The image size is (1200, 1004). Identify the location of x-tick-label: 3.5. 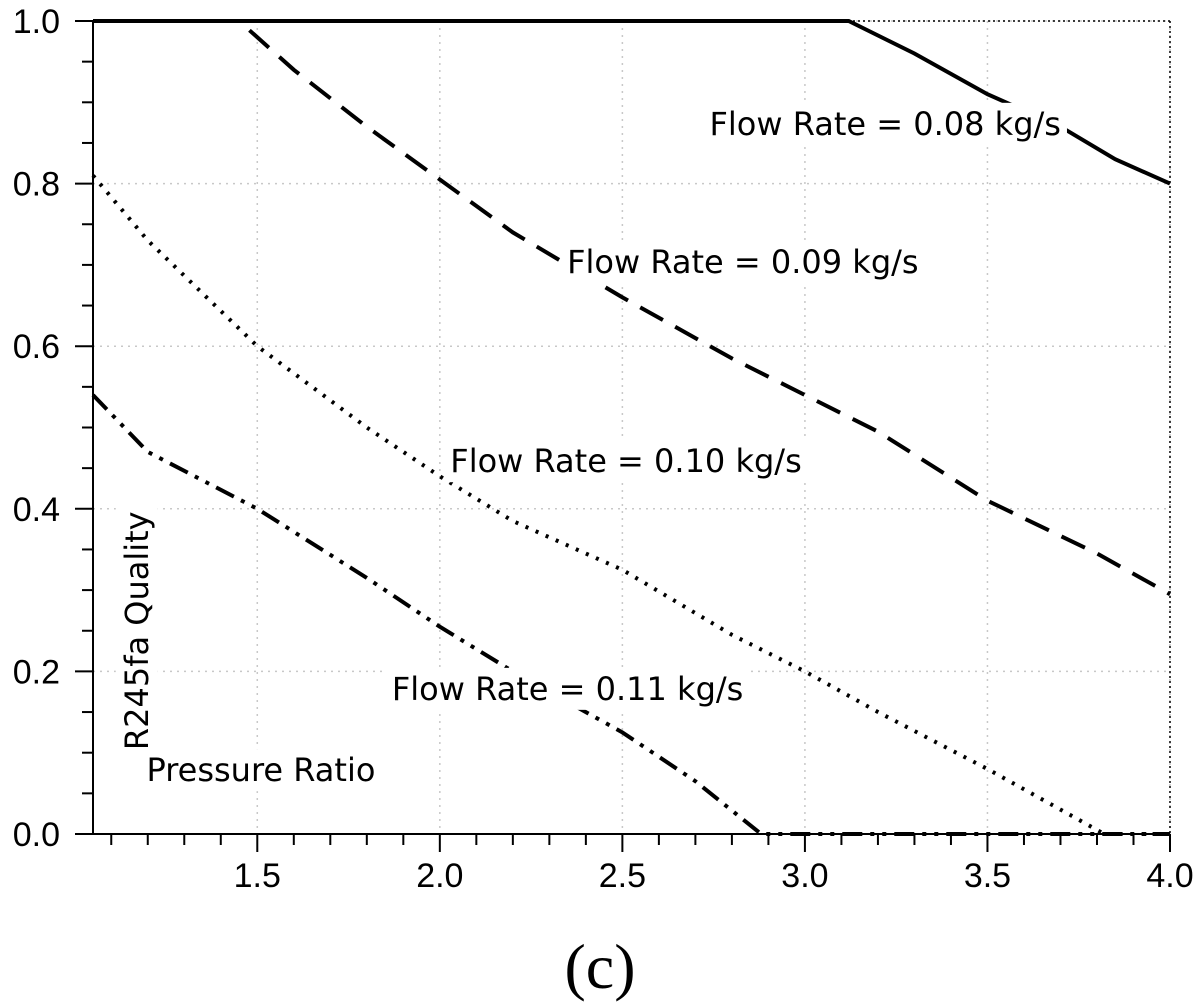
(987, 876).